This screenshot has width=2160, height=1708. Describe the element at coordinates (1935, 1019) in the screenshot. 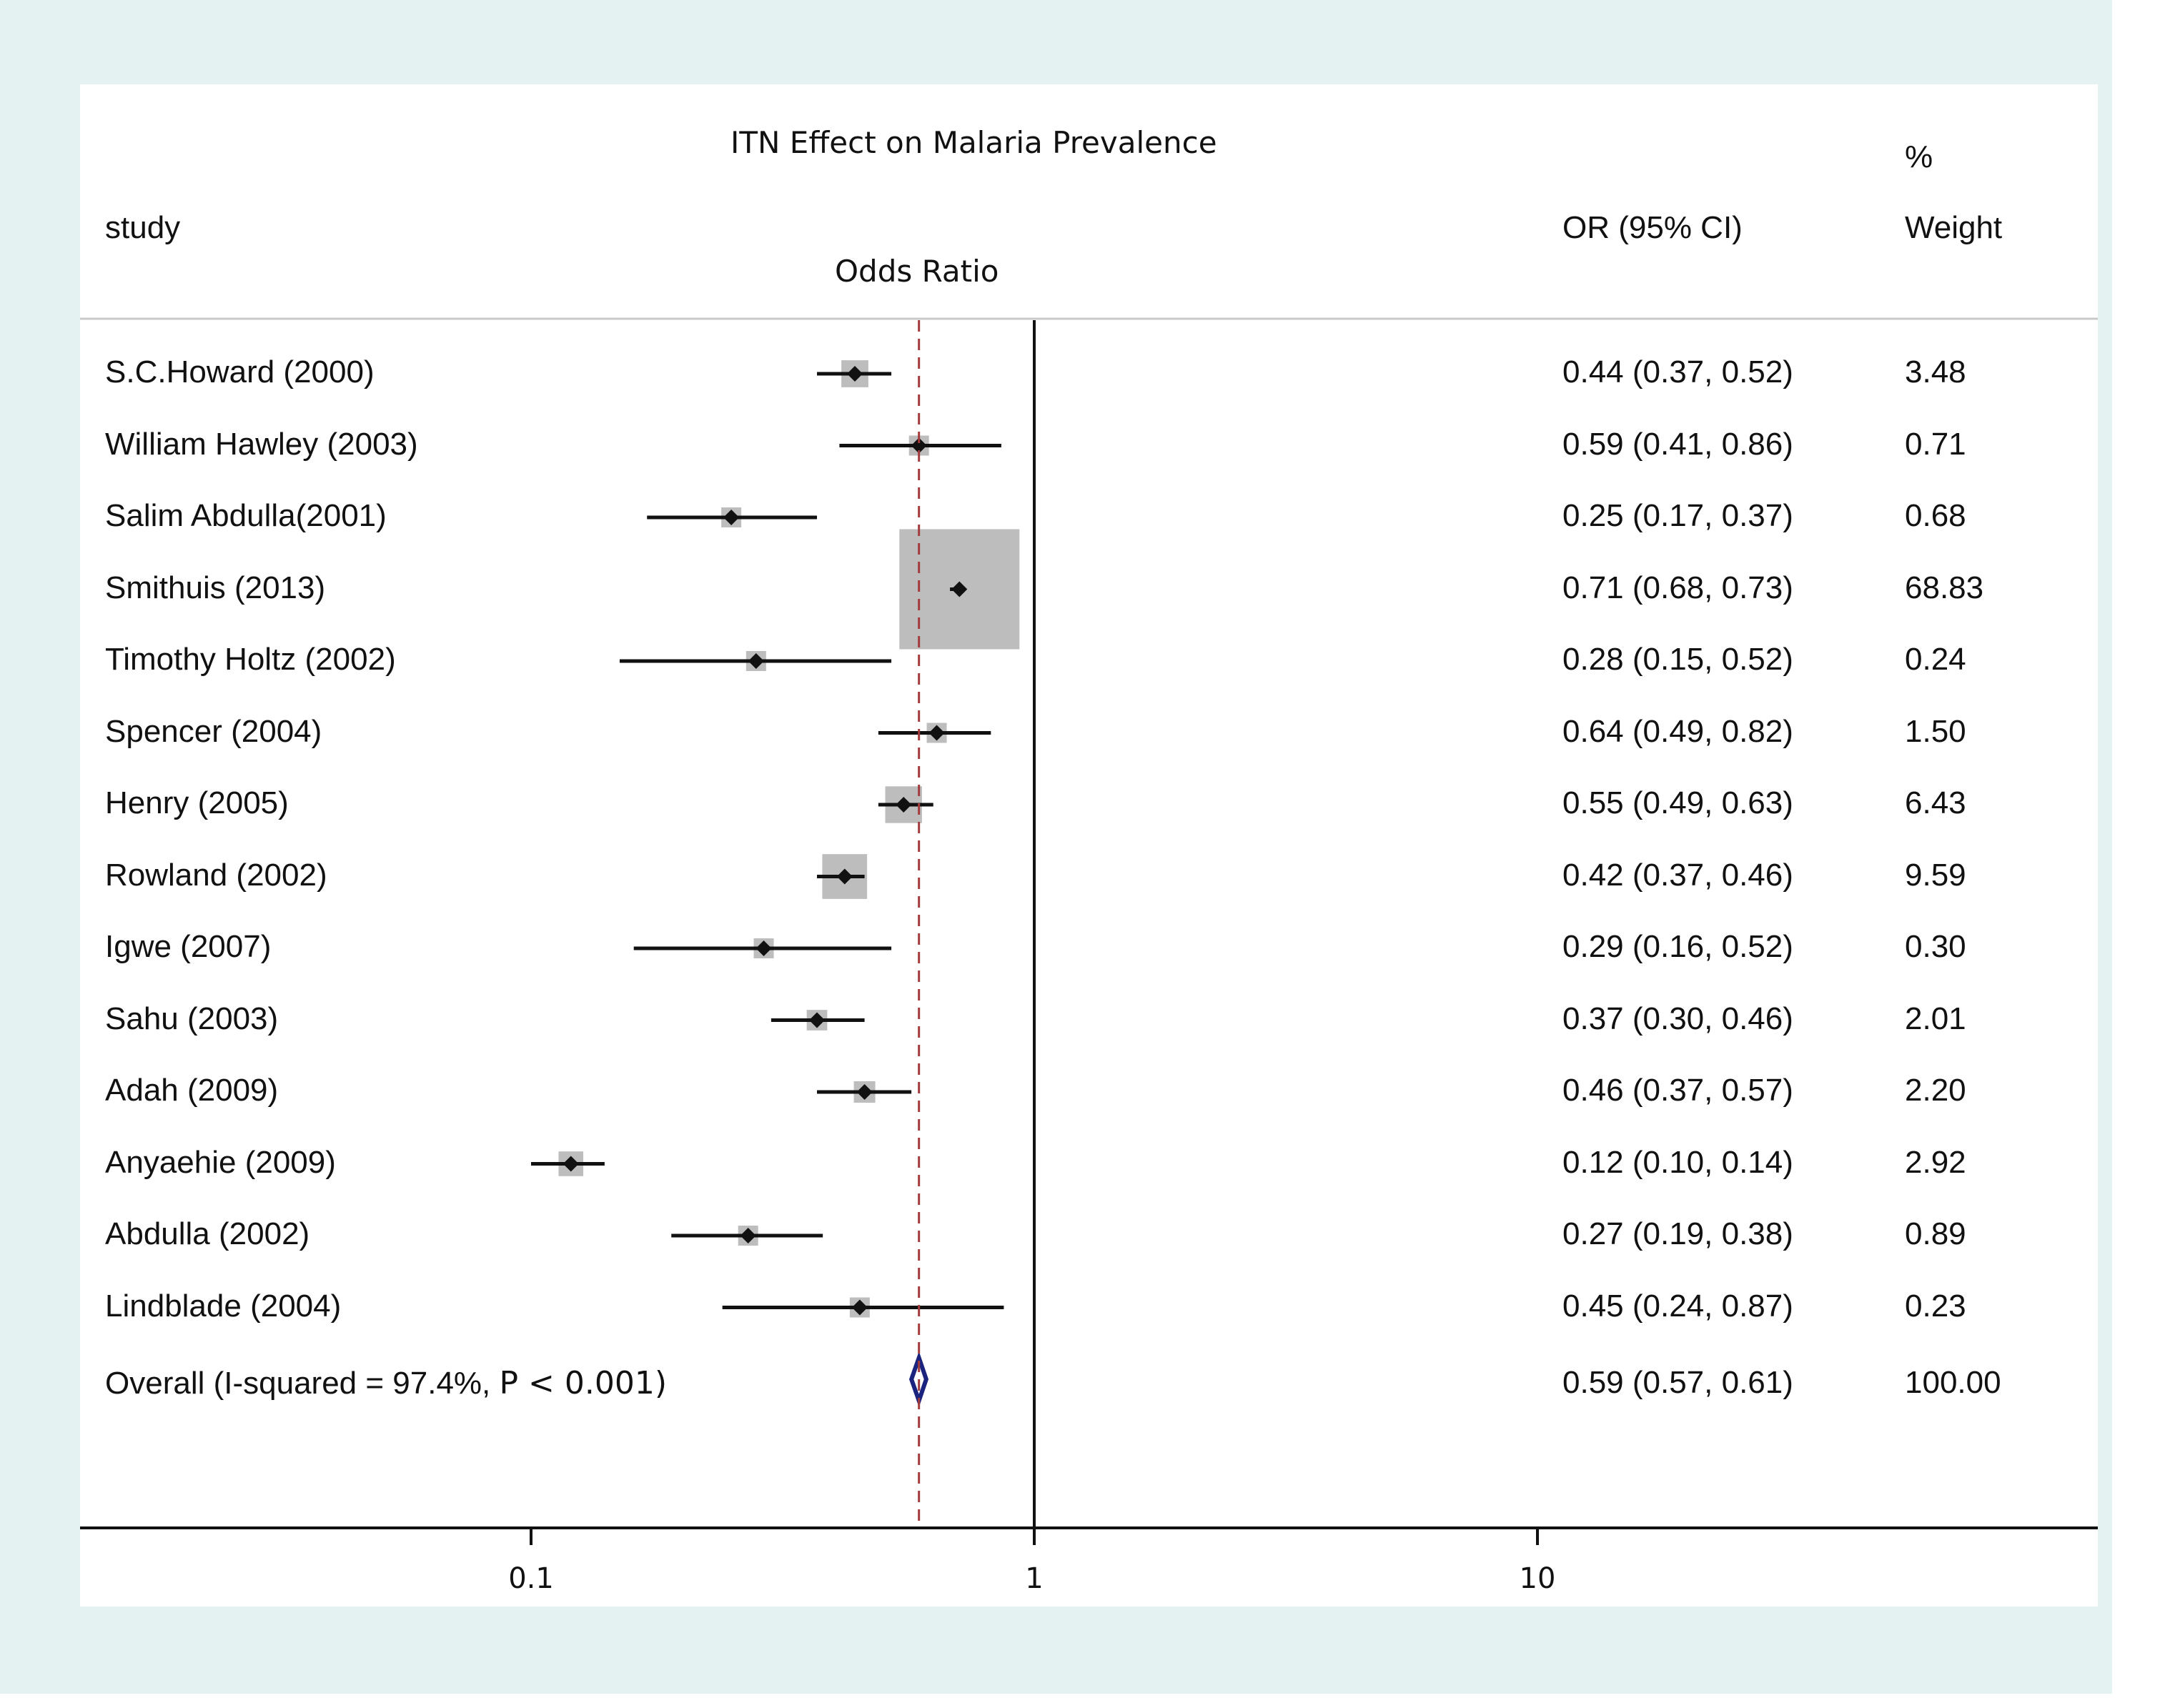

I see `weight-value: 2.01` at that location.